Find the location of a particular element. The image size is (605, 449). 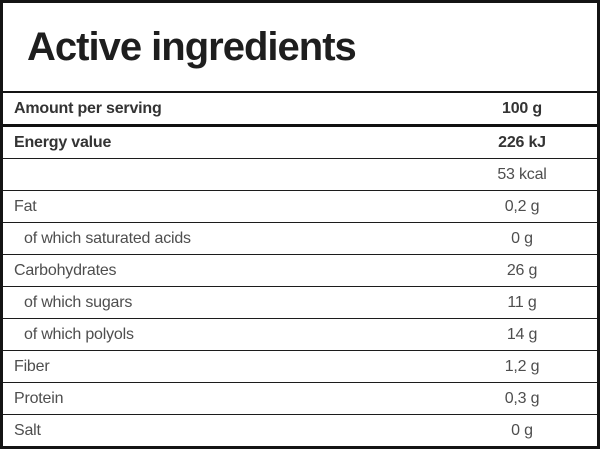

row-label: Fat is located at coordinates (25, 206).